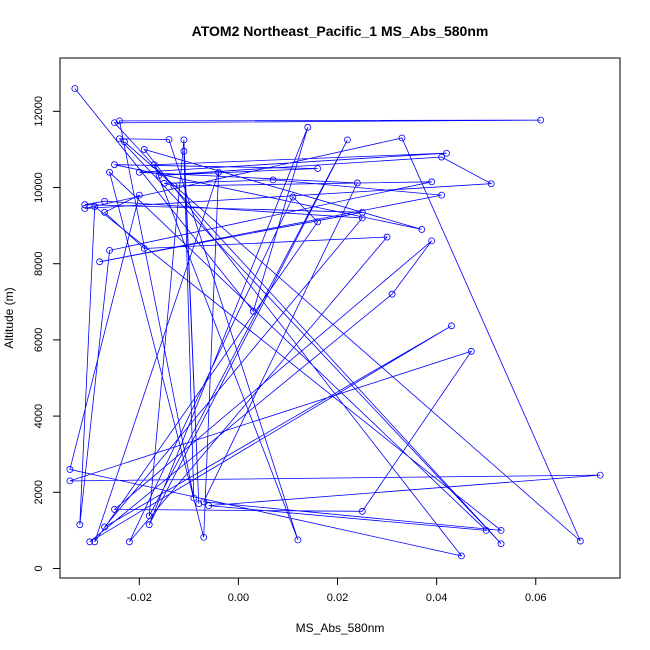 The width and height of the screenshot is (650, 650). What do you see at coordinates (39, 416) in the screenshot?
I see `y-tick-label: 4000` at bounding box center [39, 416].